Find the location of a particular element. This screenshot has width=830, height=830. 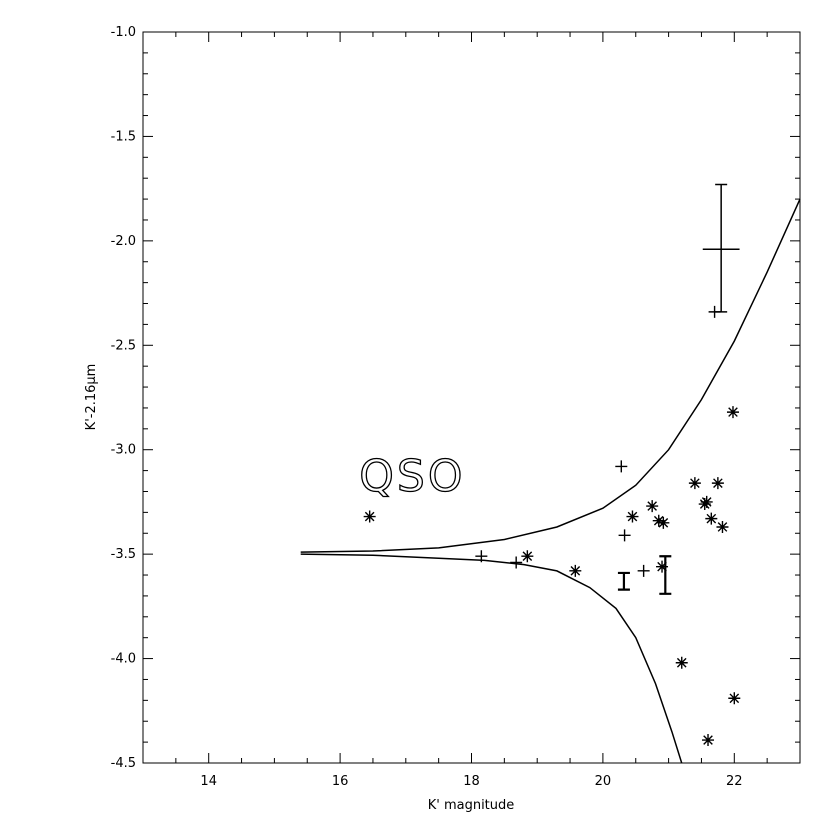

x-tick-label: 18 is located at coordinates (471, 781).